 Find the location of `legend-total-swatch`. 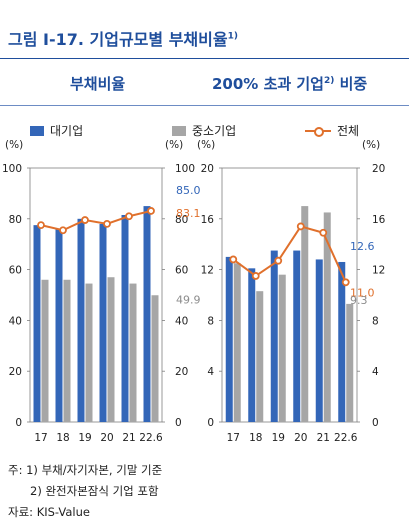

legend-total-swatch is located at coordinates (318, 131).